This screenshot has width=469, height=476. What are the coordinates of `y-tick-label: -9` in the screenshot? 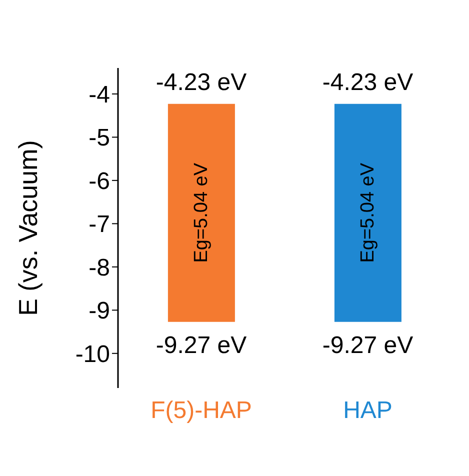 It's located at (99, 311).